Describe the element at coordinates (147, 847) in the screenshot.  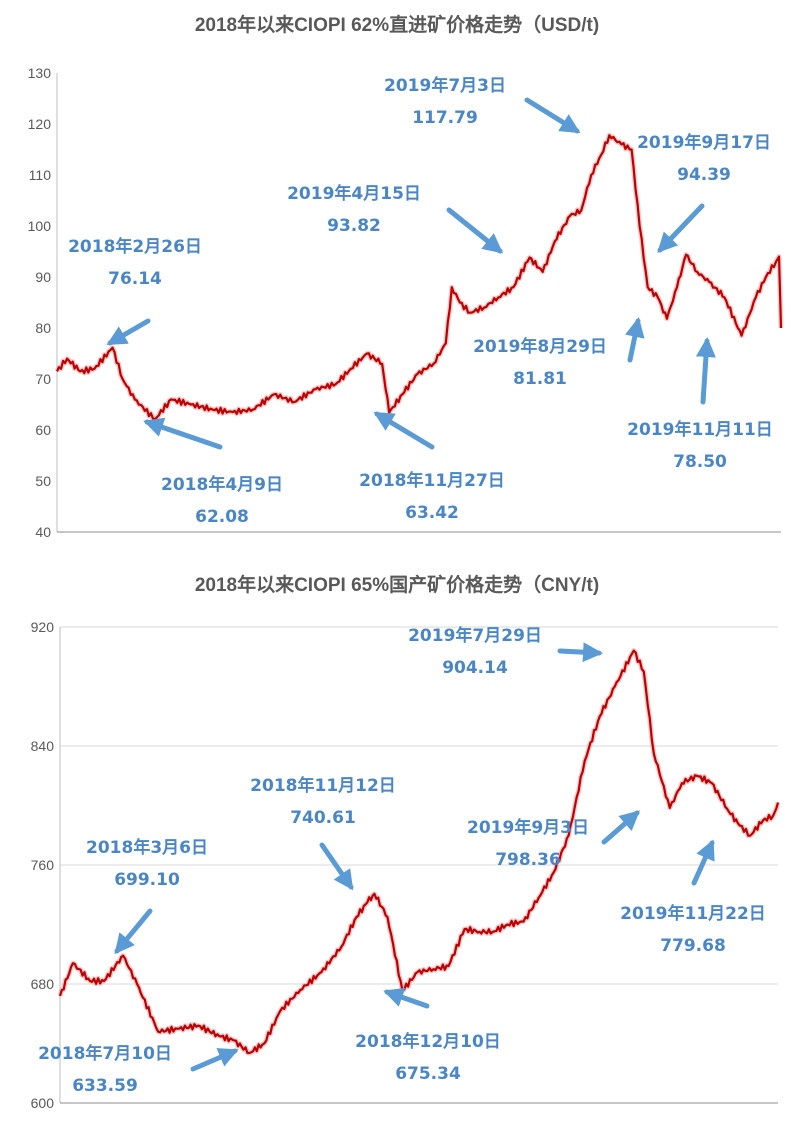
I see `annotation-date: 2018年3月6日` at that location.